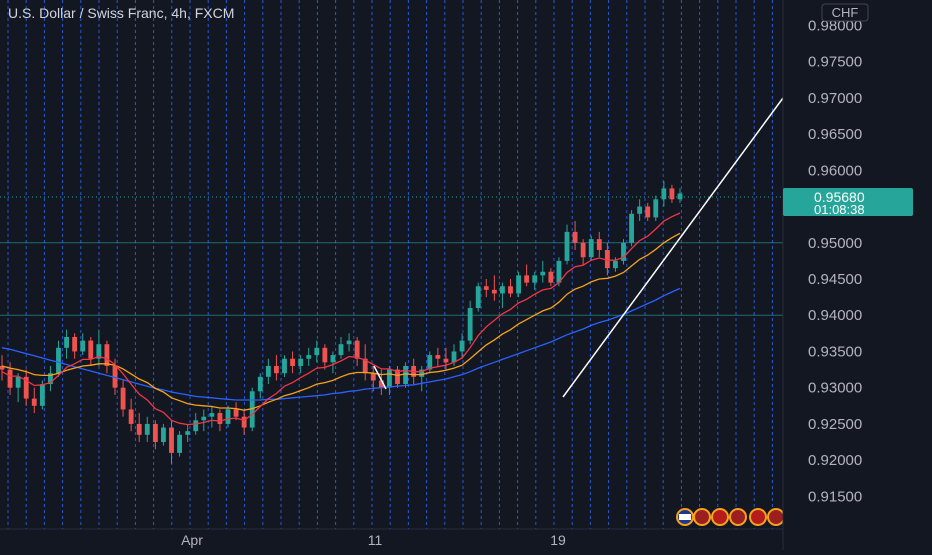 The image size is (932, 555). I want to click on time-tick-label: 11, so click(375, 540).